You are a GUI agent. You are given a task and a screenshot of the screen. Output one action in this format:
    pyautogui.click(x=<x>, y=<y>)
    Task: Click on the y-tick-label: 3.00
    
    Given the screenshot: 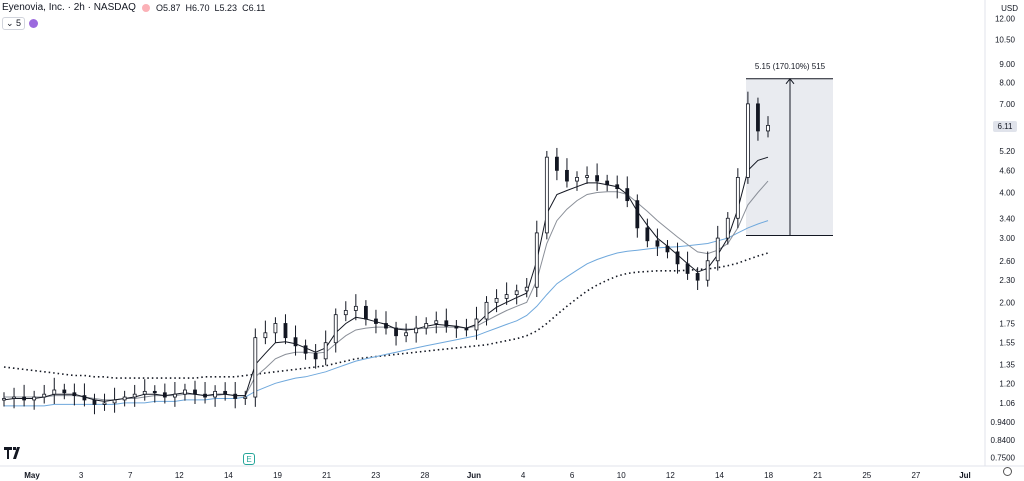 What is the action you would take?
    pyautogui.click(x=1007, y=238)
    